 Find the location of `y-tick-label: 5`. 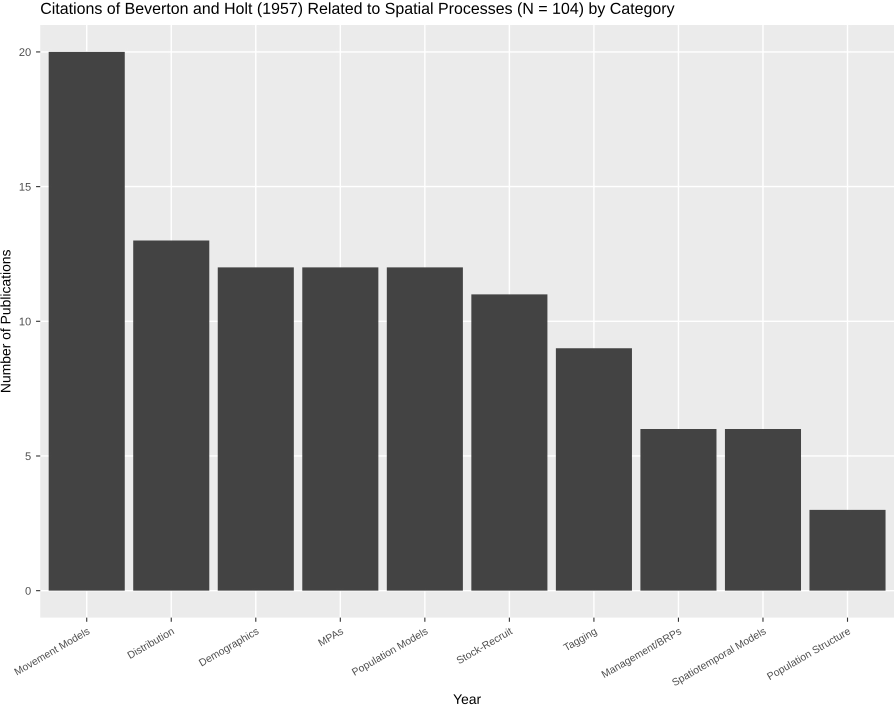

y-tick-label: 5 is located at coordinates (28, 456).